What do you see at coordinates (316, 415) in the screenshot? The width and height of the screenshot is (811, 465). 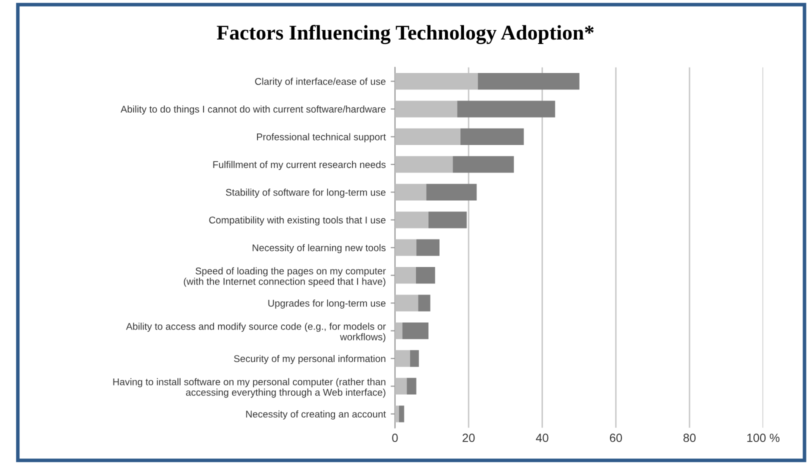 I see `y-tick-label: Necessity of creating an account` at bounding box center [316, 415].